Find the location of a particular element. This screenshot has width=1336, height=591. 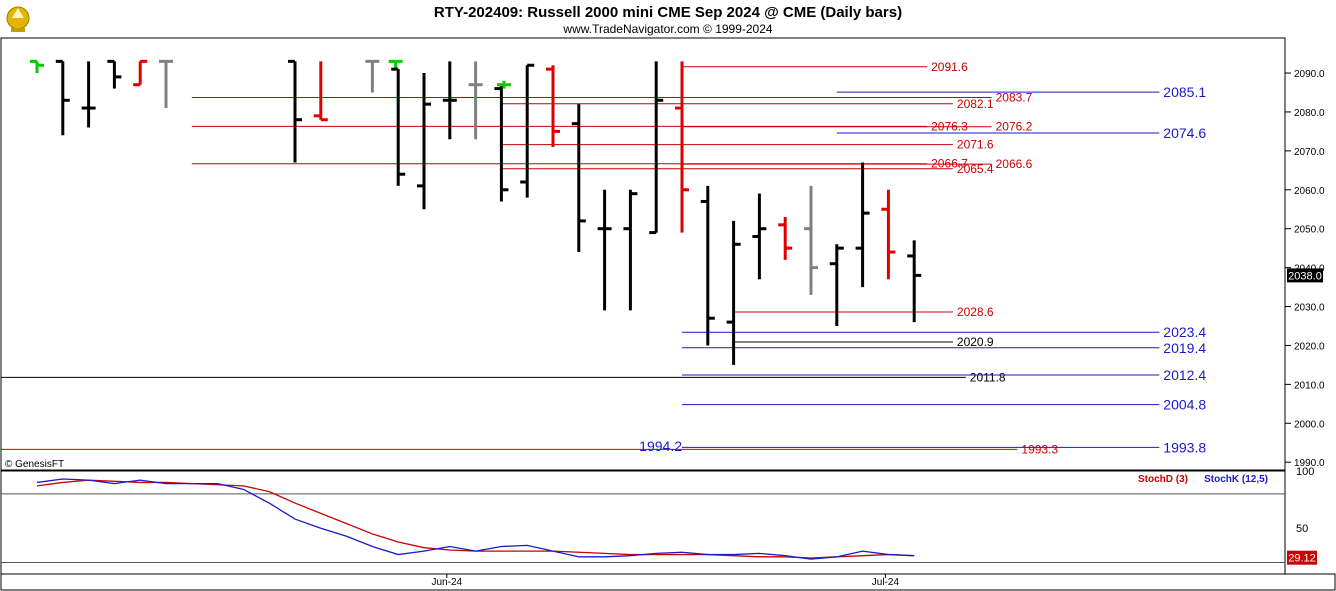

genesis-logo-icon is located at coordinates (18, 19).